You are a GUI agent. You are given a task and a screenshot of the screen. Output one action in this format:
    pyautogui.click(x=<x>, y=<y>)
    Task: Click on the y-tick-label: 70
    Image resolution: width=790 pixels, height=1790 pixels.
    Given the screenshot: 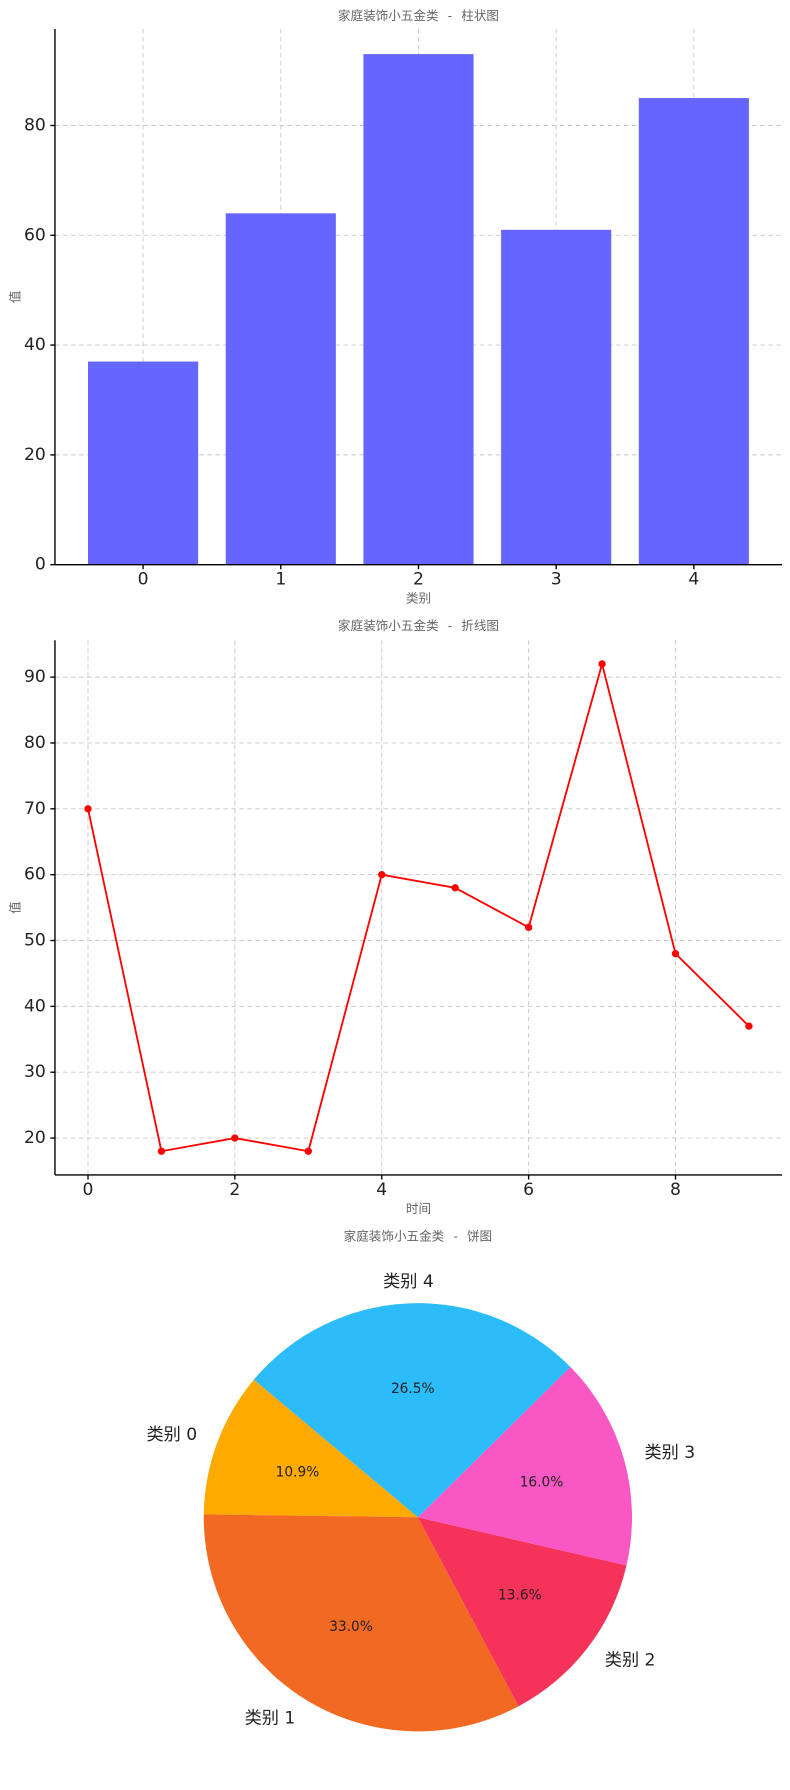 What is the action you would take?
    pyautogui.click(x=35, y=809)
    